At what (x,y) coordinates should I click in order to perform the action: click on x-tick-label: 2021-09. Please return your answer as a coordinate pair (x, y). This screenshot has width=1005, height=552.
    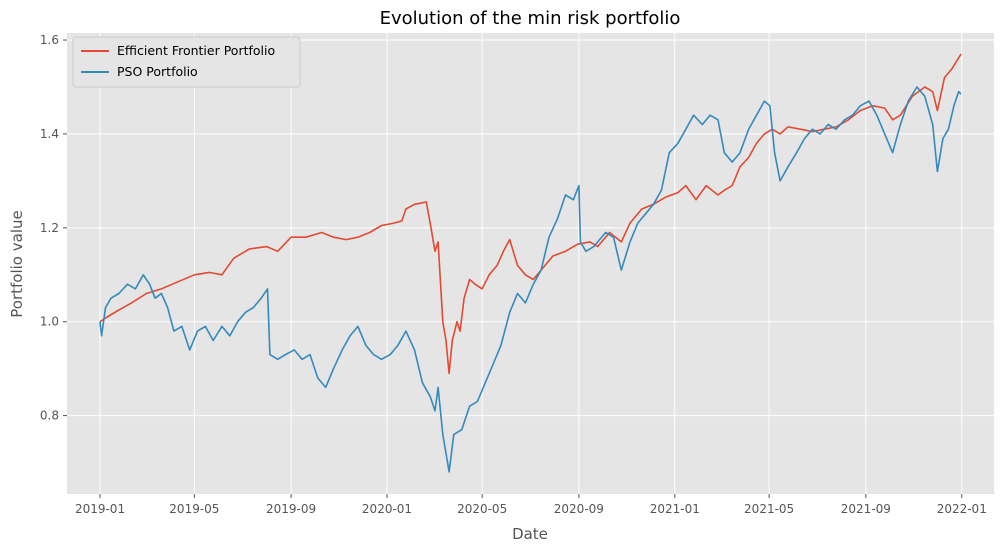
    Looking at the image, I should click on (866, 509).